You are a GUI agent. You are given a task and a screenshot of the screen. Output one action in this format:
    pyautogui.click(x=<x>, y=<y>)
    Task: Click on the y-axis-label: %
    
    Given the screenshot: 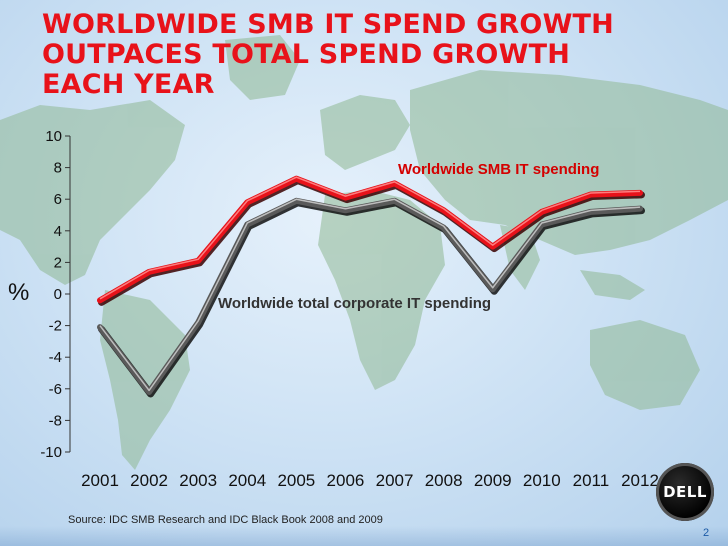 What is the action you would take?
    pyautogui.click(x=19, y=292)
    